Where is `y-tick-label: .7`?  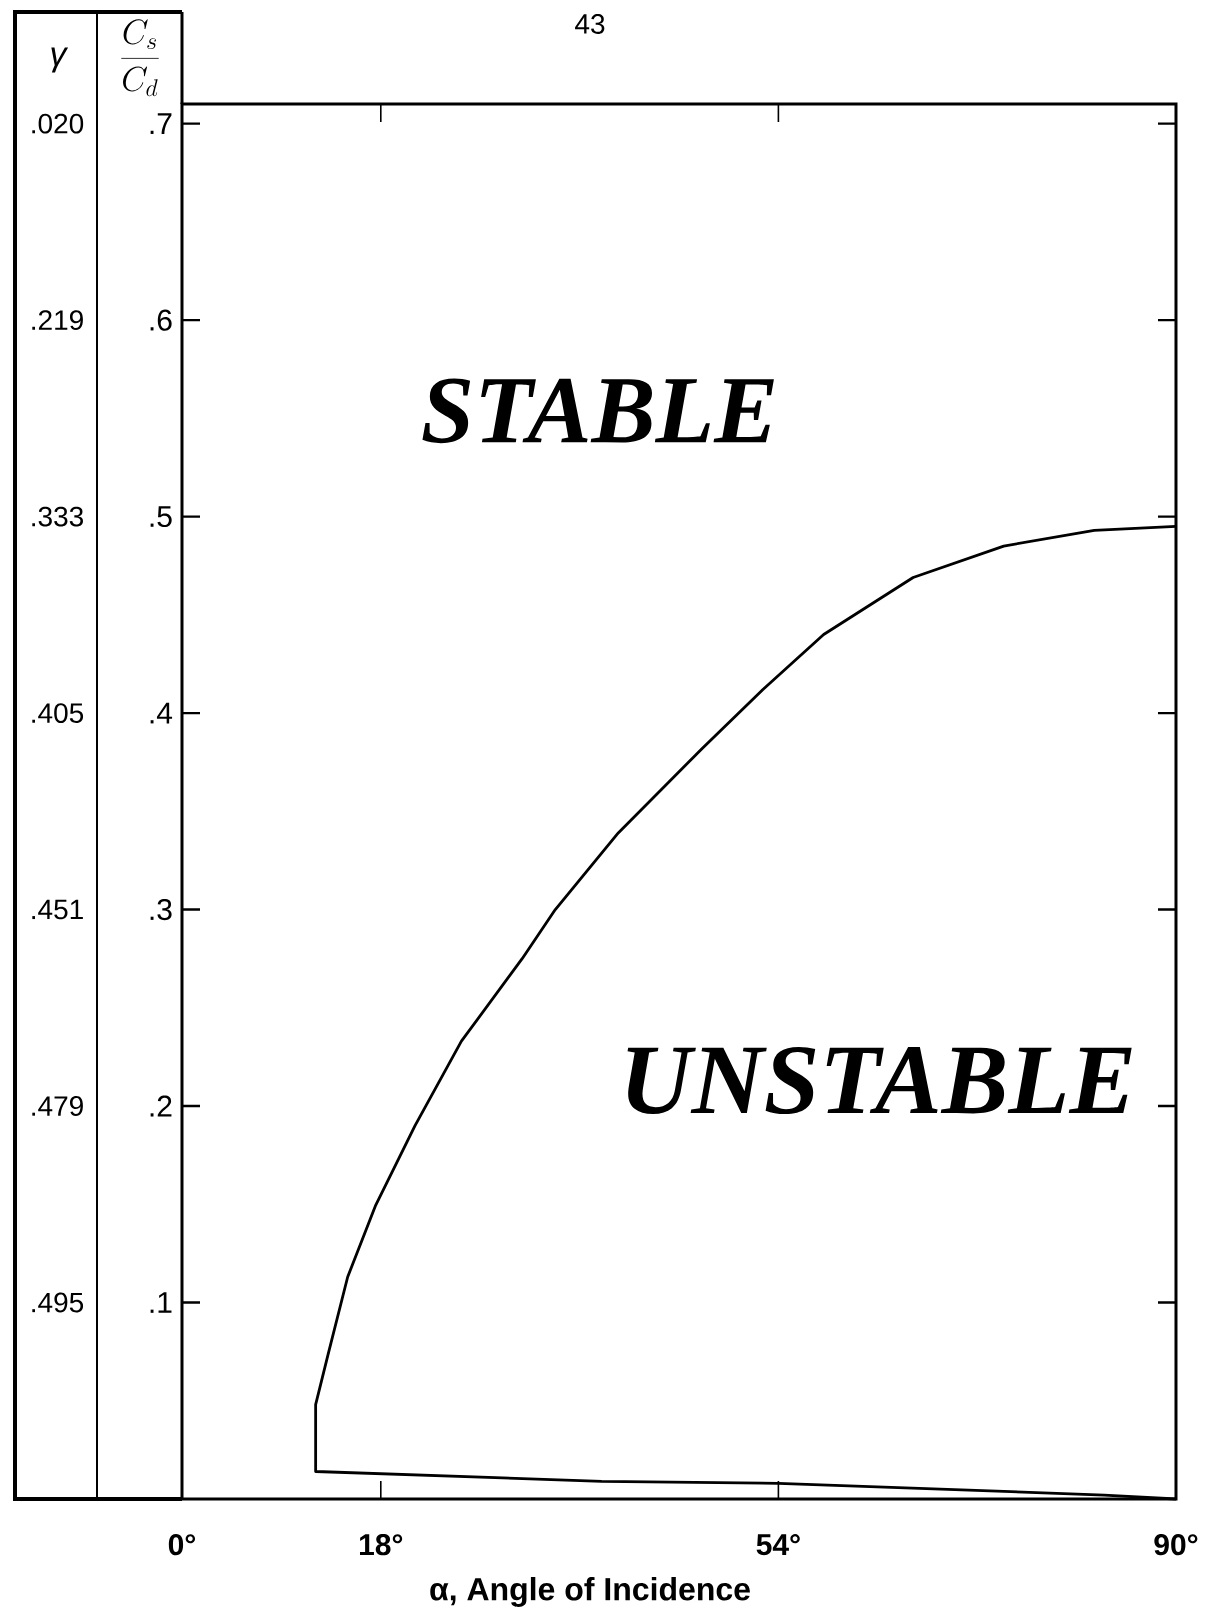
y-tick-label: .7 is located at coordinates (161, 123).